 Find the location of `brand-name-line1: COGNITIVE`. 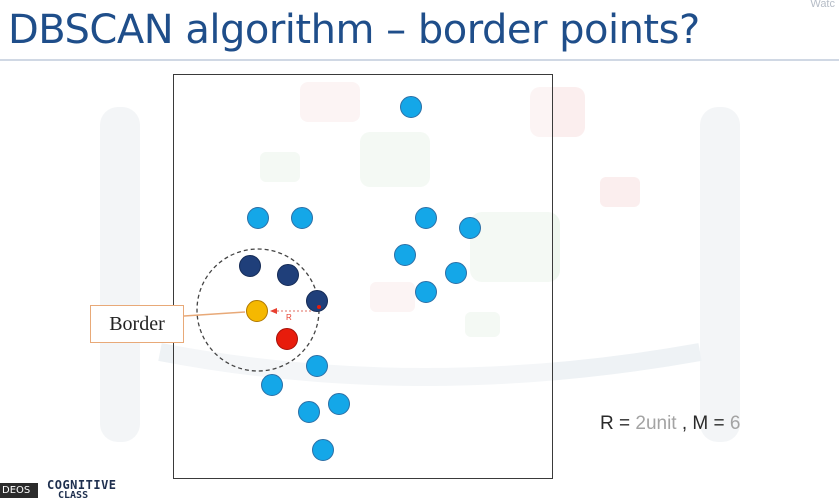

brand-name-line1: COGNITIVE is located at coordinates (82, 485).